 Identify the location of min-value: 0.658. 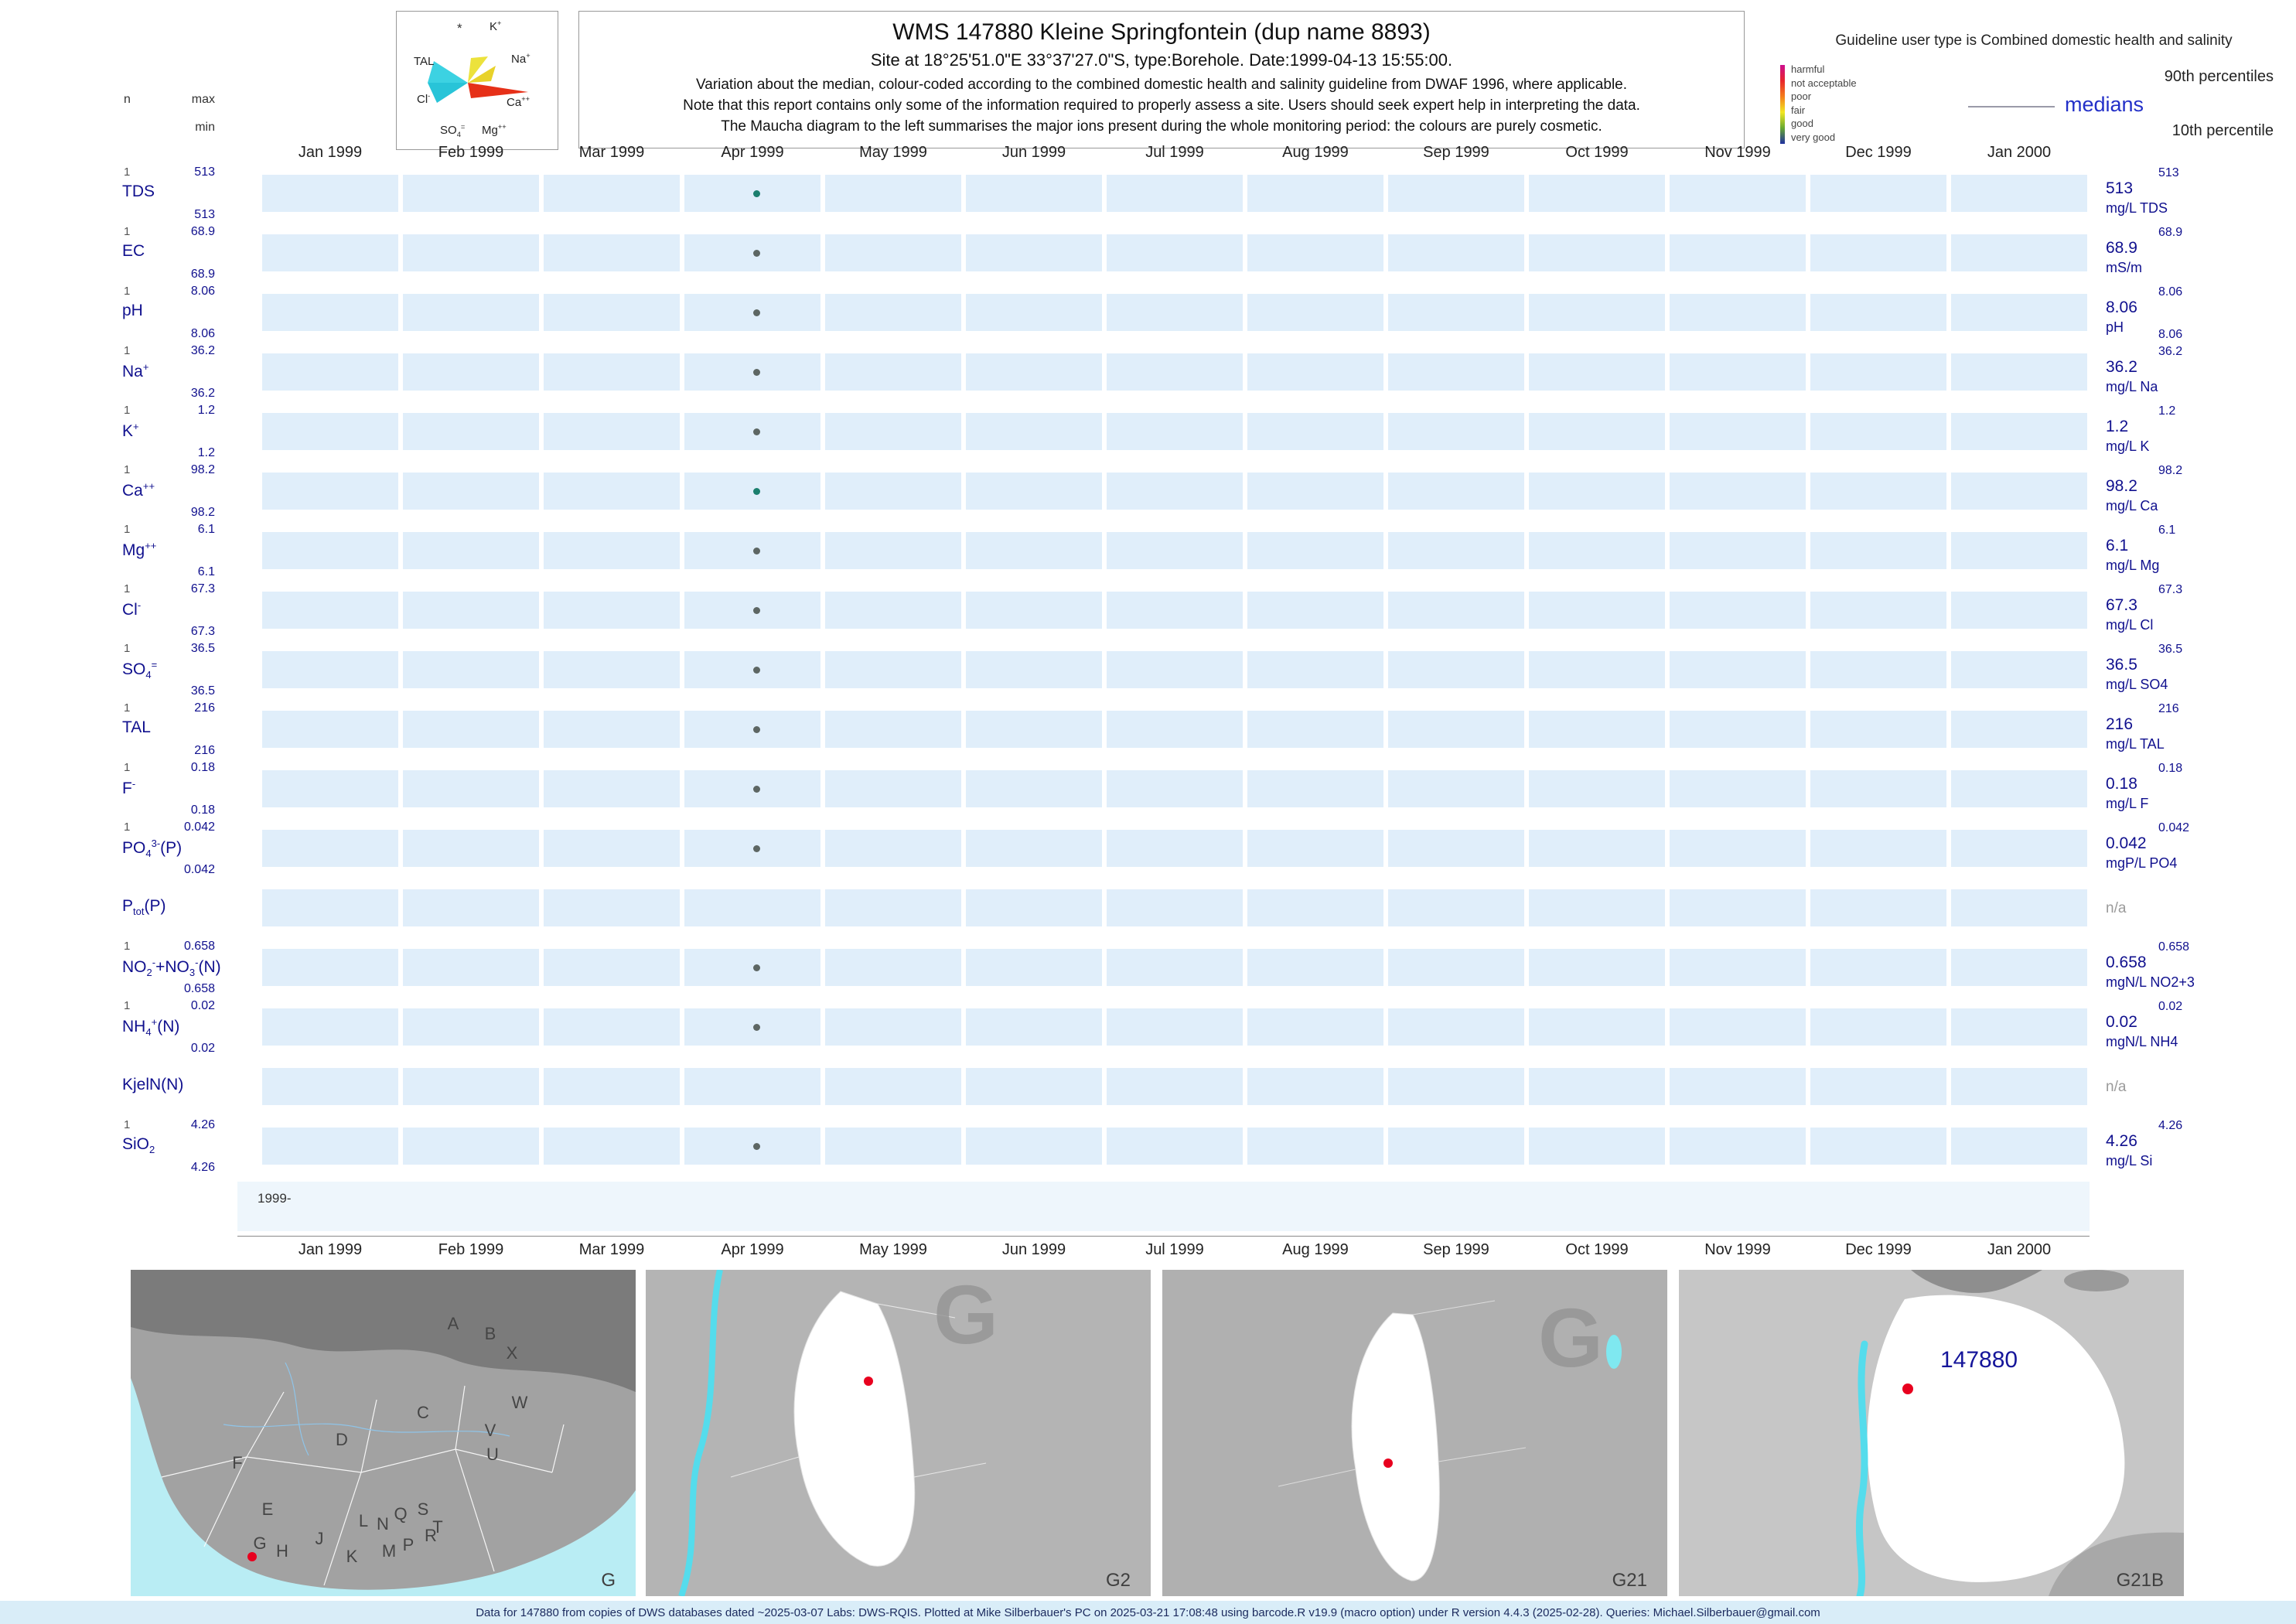
(199, 989).